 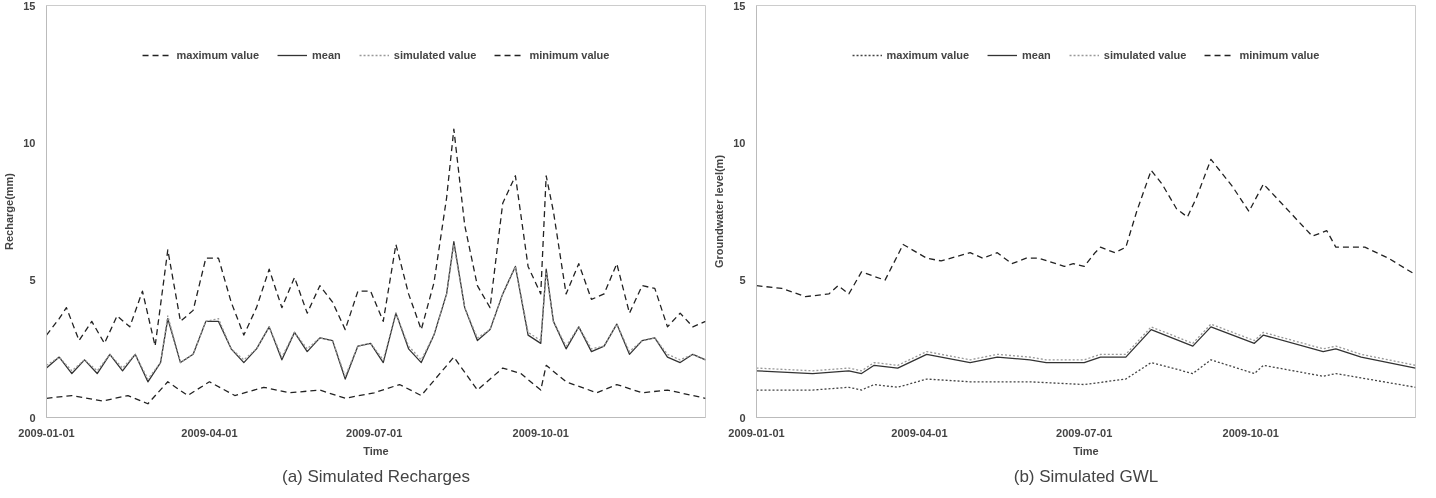 I want to click on text: (a) Simulated Recharges, so click(x=376, y=476).